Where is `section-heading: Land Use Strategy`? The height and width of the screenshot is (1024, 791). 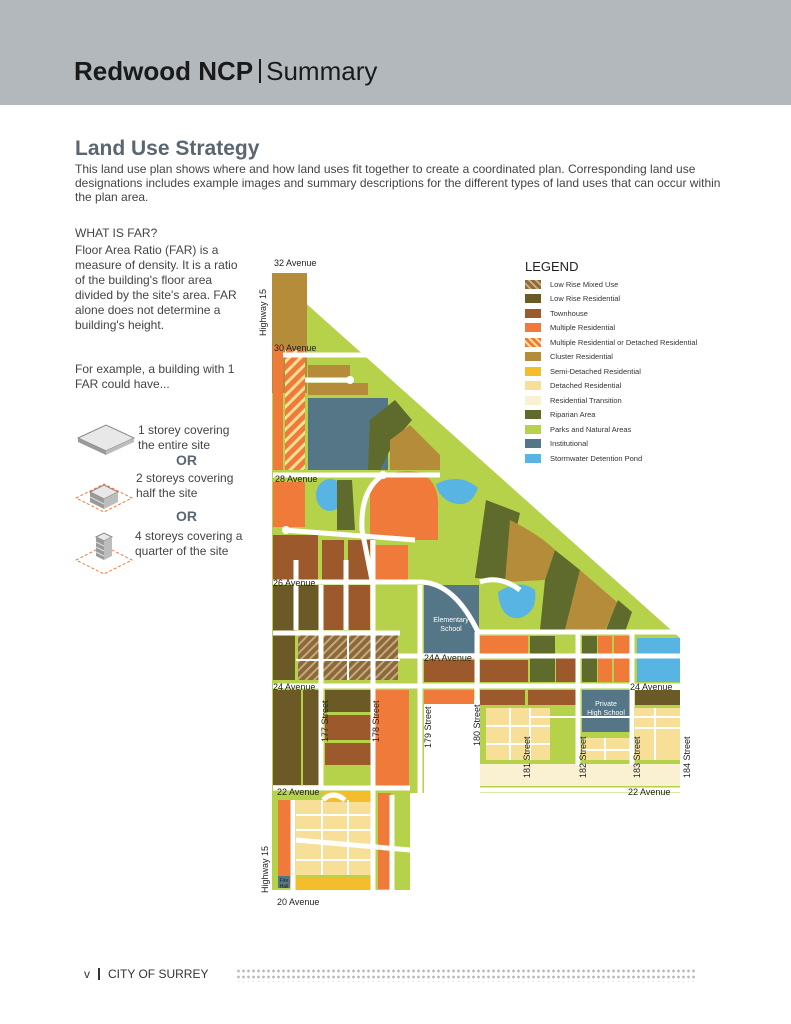
section-heading: Land Use Strategy is located at coordinates (167, 148).